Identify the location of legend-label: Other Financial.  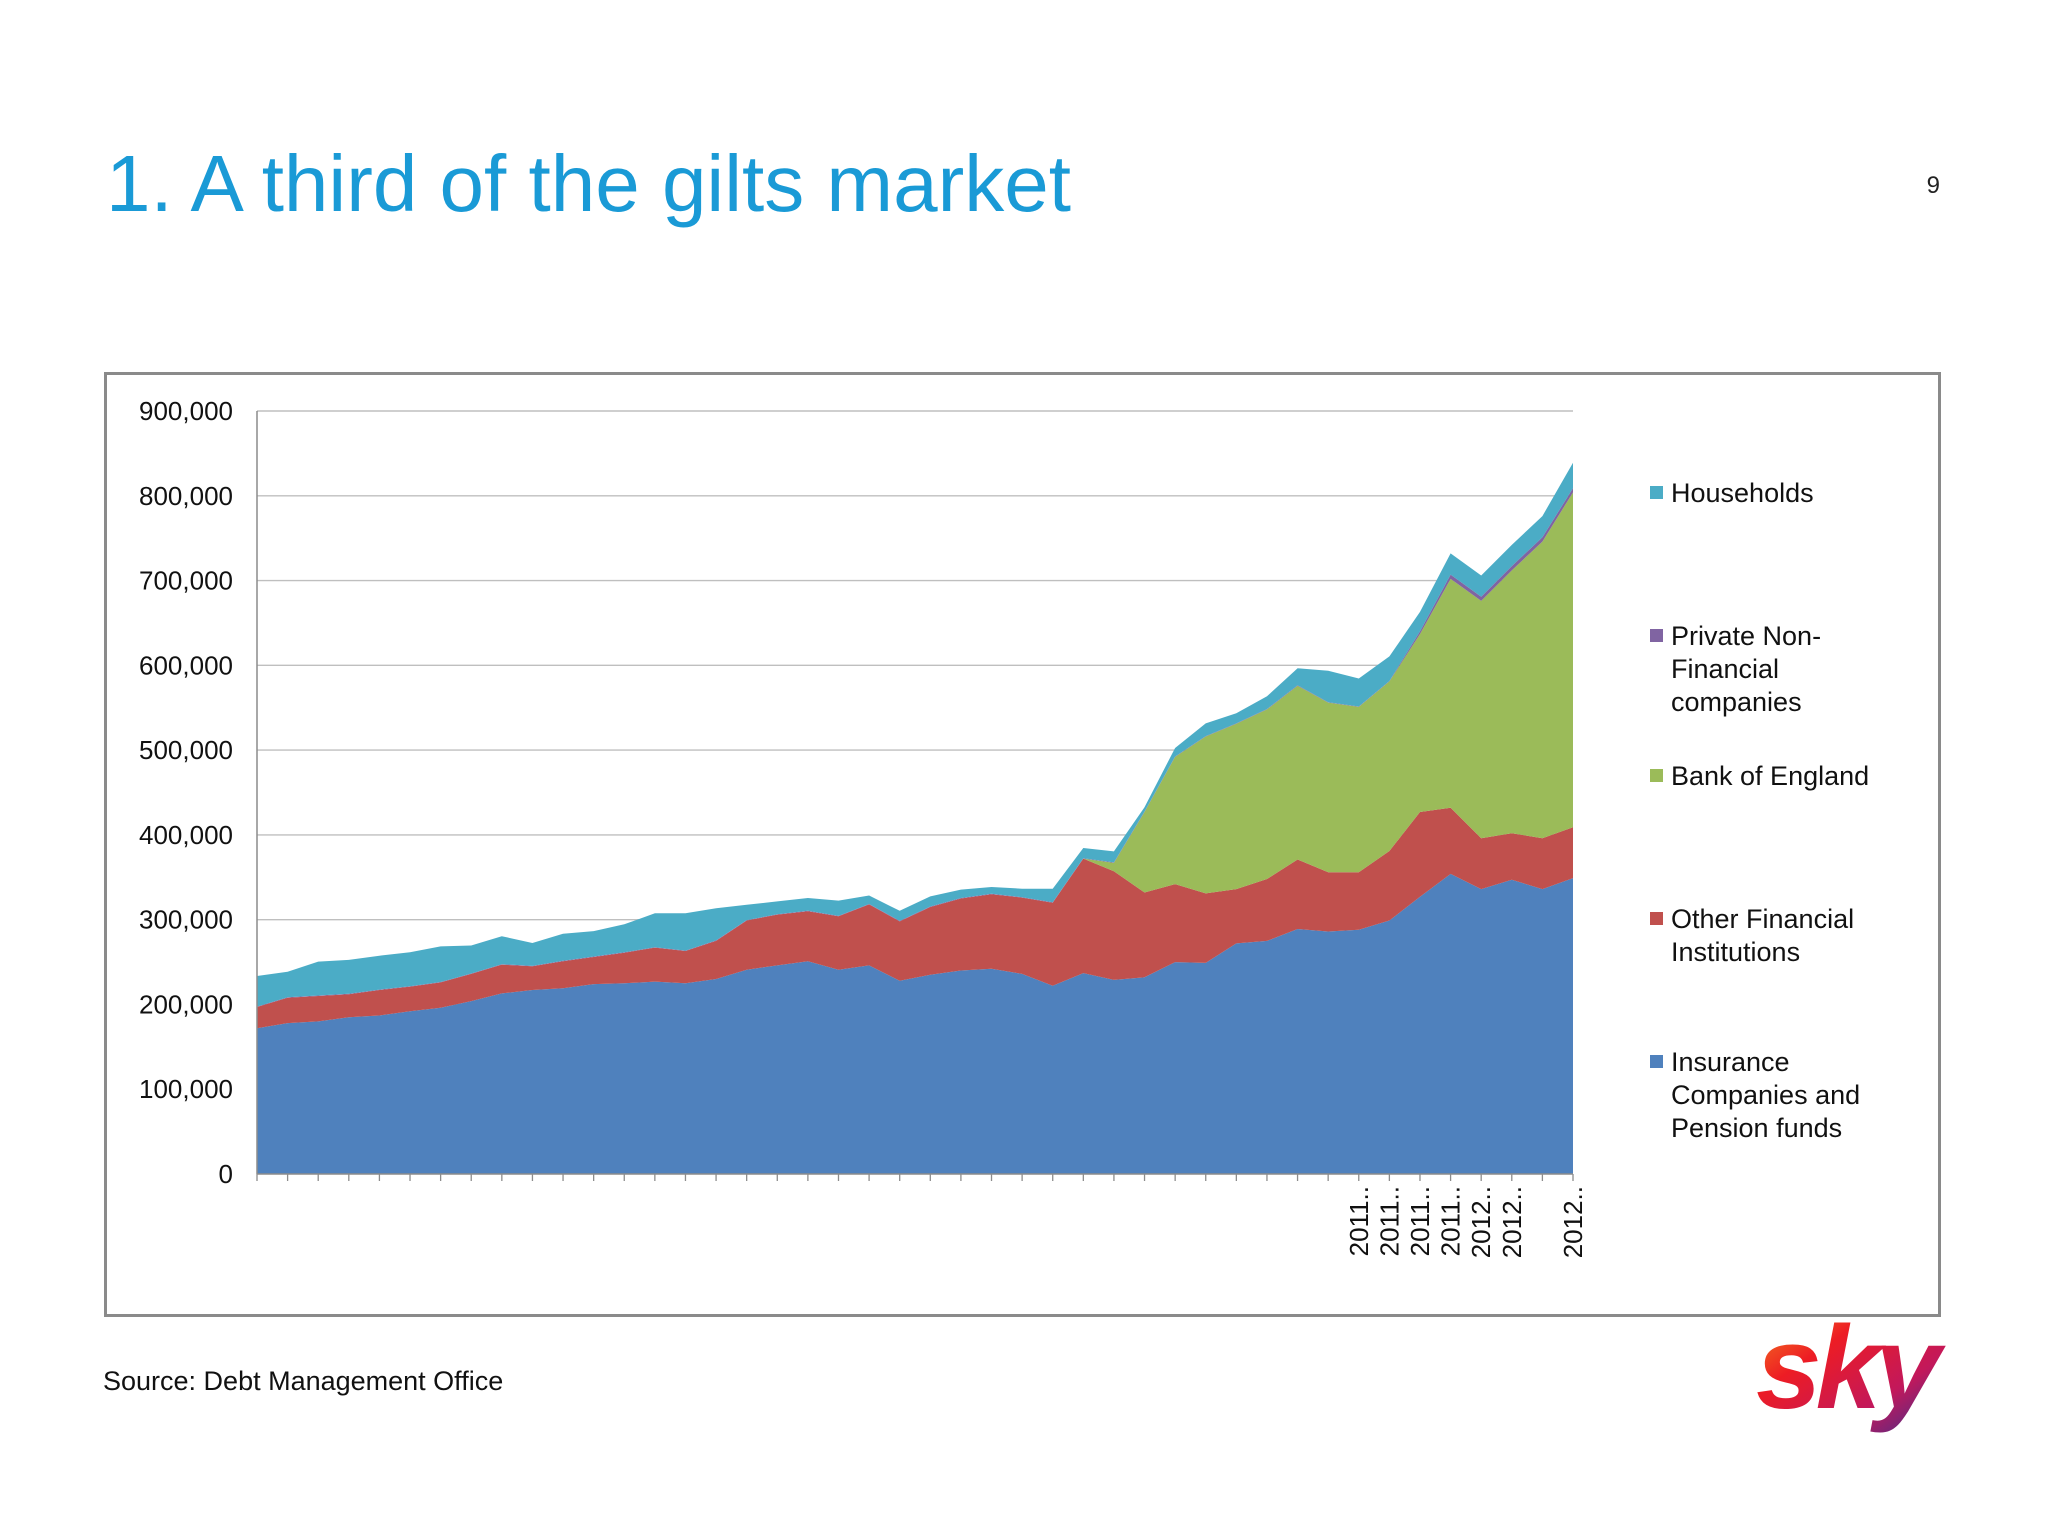
(1762, 919).